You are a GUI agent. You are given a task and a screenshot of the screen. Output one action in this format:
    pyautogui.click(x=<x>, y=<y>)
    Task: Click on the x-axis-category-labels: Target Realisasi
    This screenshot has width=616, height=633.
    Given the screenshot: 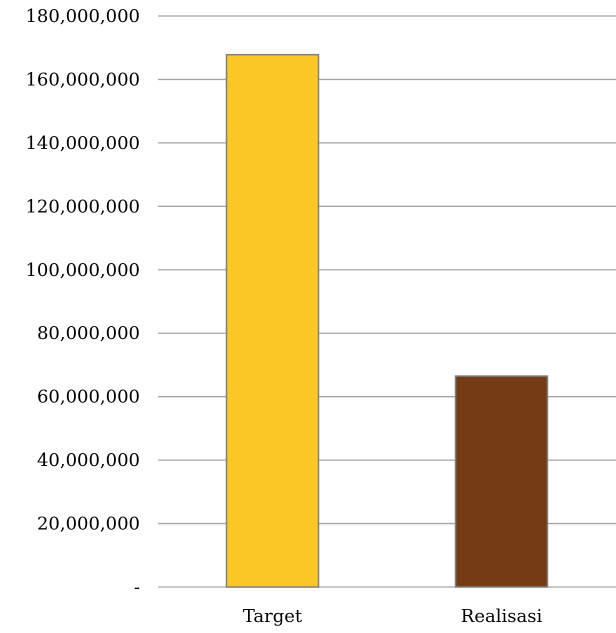 What is the action you would take?
    pyautogui.click(x=393, y=616)
    